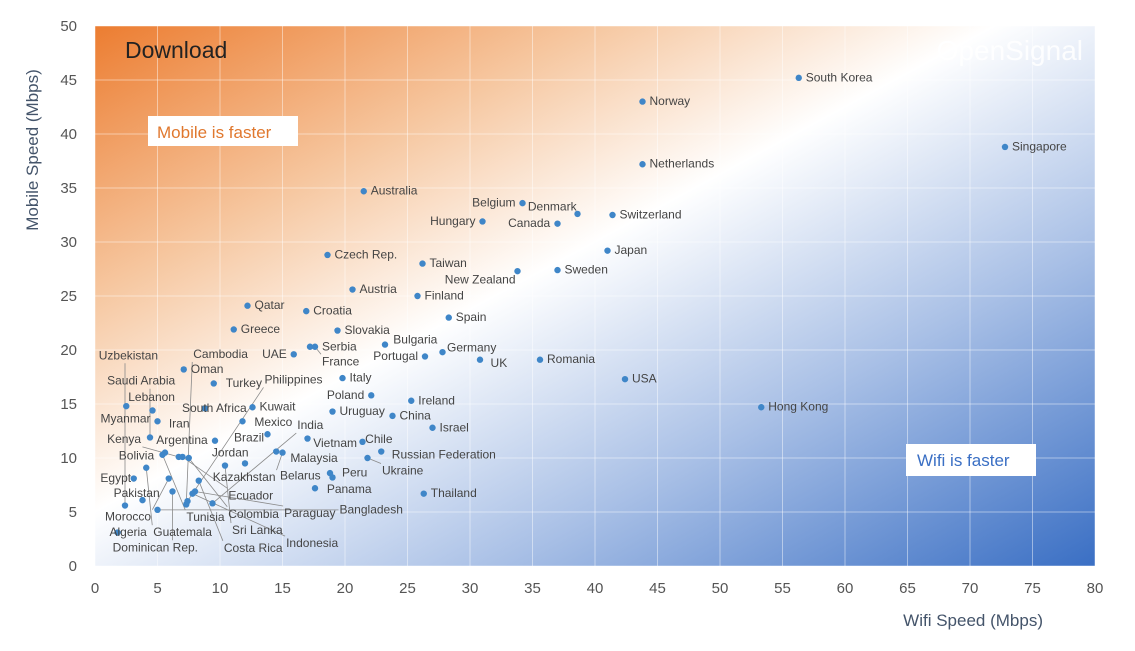 This screenshot has width=1135, height=651. I want to click on y-tick-label: 15, so click(68, 404).